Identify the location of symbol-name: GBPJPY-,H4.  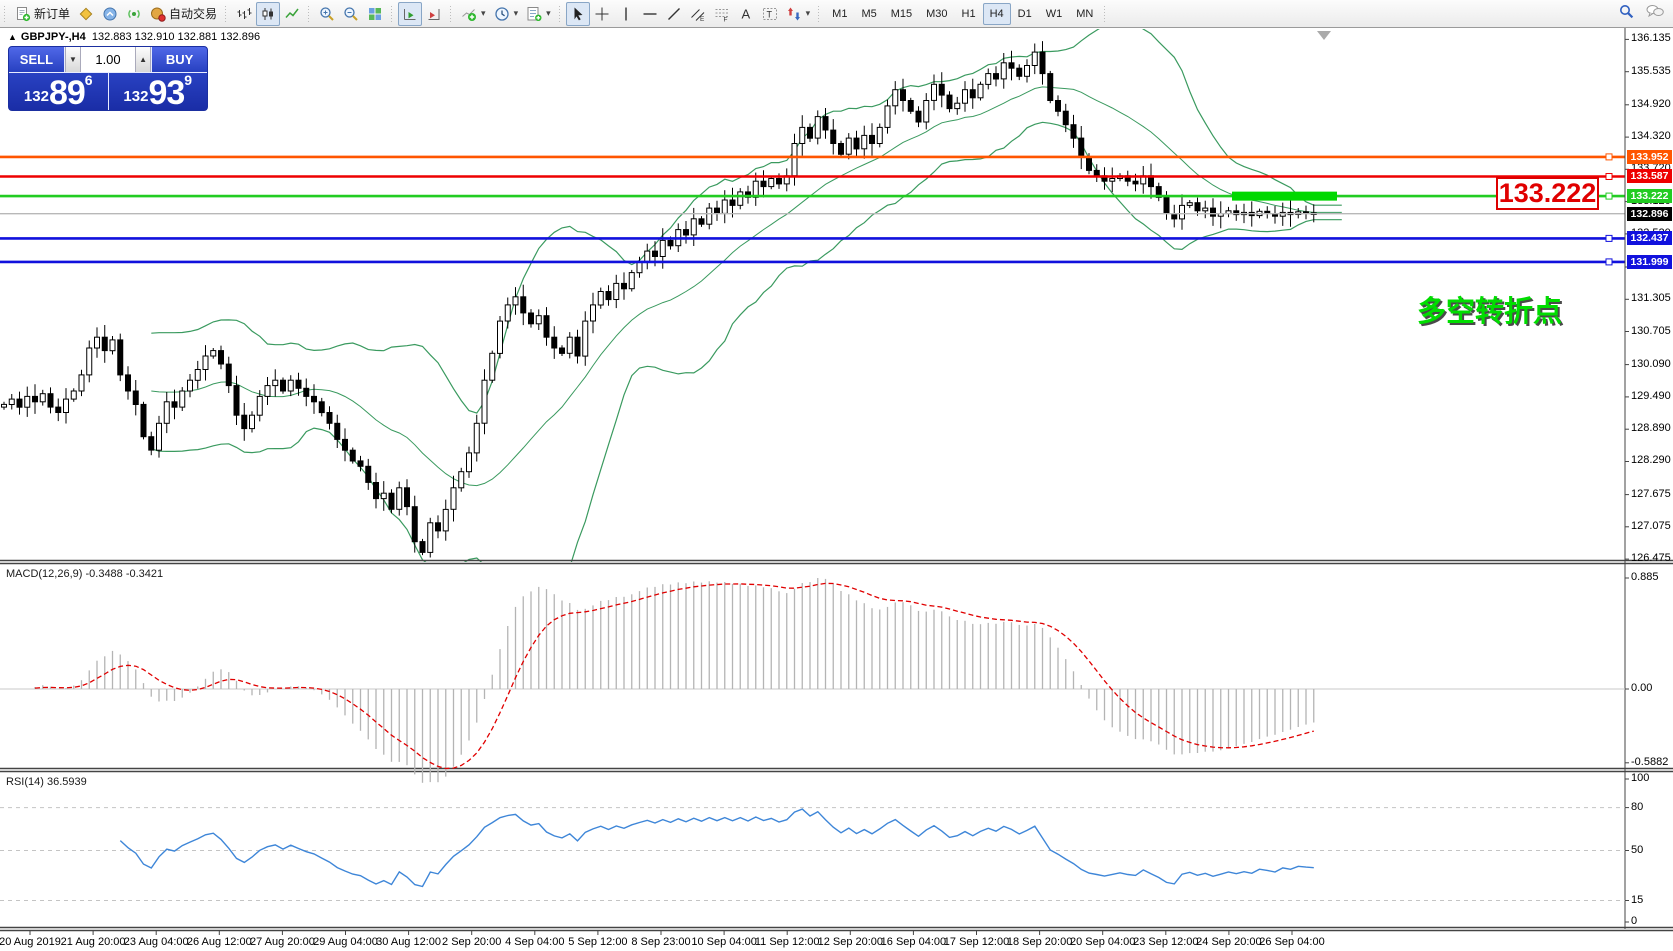
(53, 37).